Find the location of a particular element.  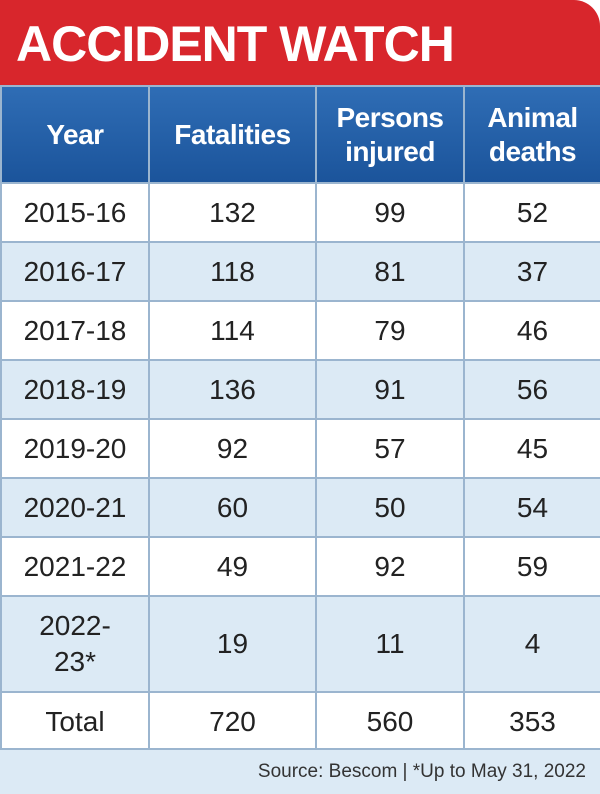

row-label: 2017-18 is located at coordinates (75, 330).